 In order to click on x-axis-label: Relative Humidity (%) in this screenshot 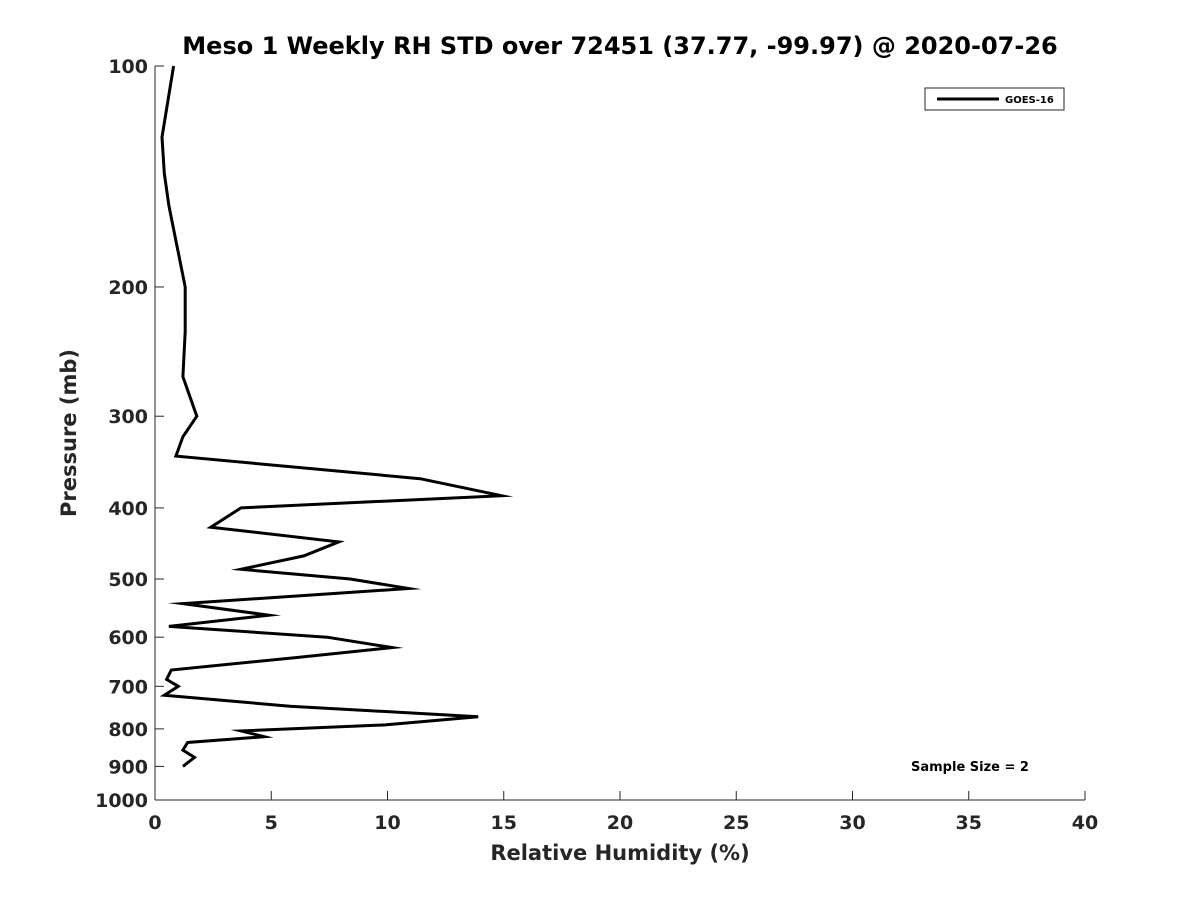, I will do `click(619, 853)`.